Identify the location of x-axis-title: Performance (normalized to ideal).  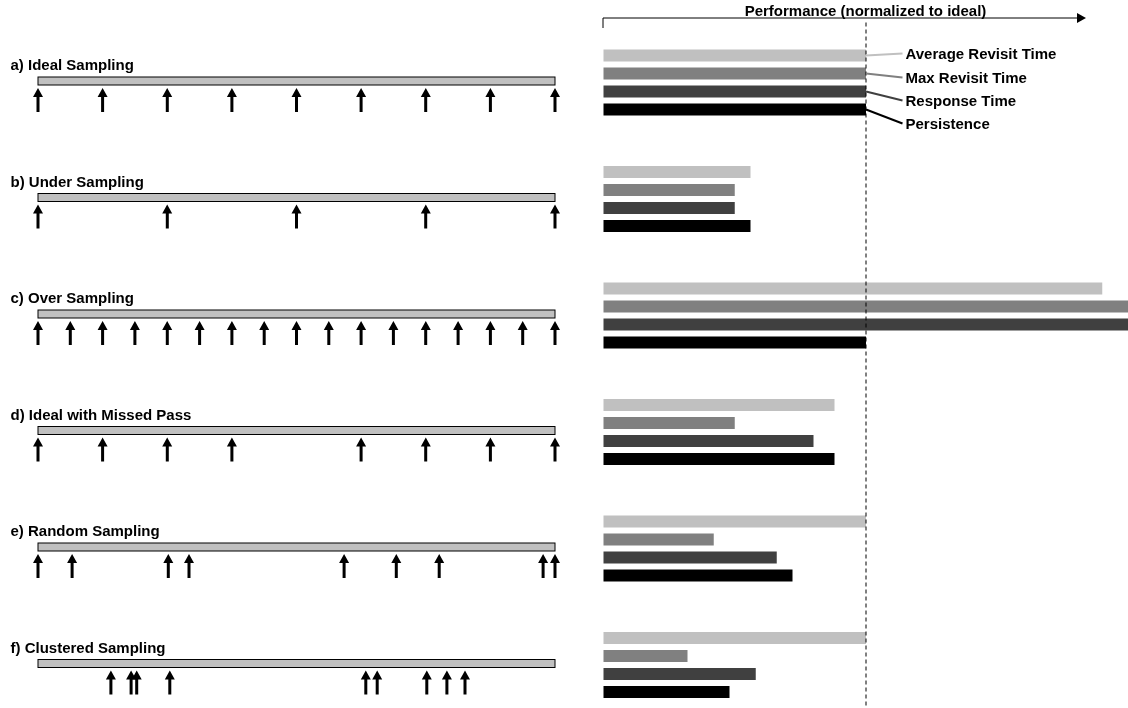
(865, 10).